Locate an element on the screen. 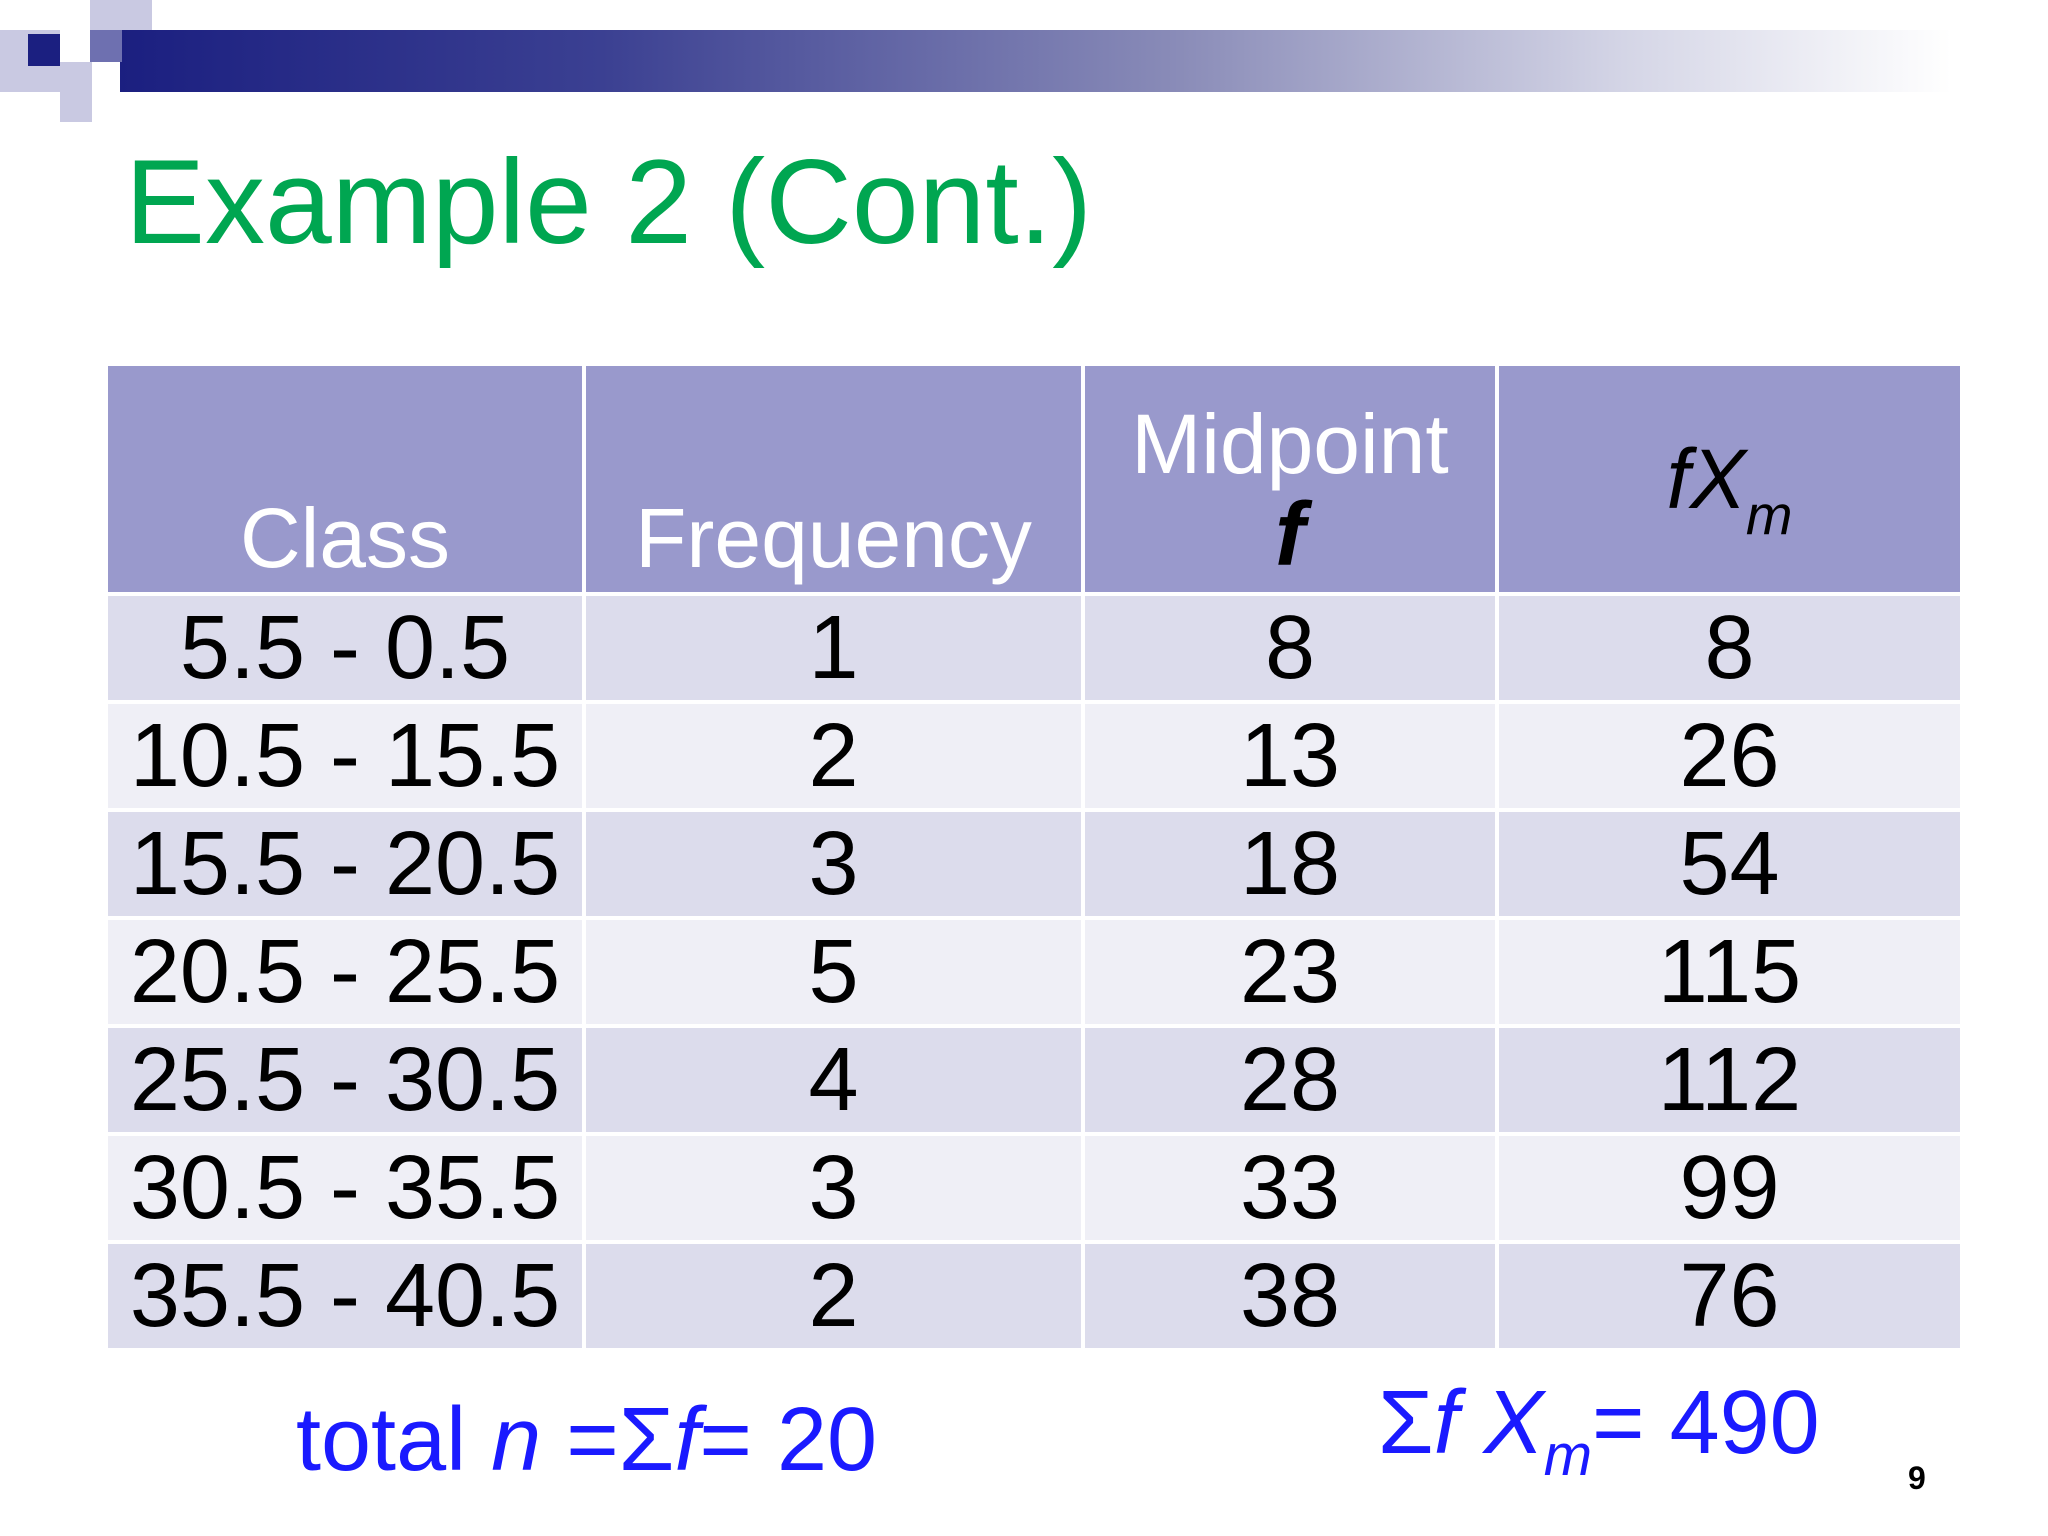  header-gradient-bar is located at coordinates (1084, 61).